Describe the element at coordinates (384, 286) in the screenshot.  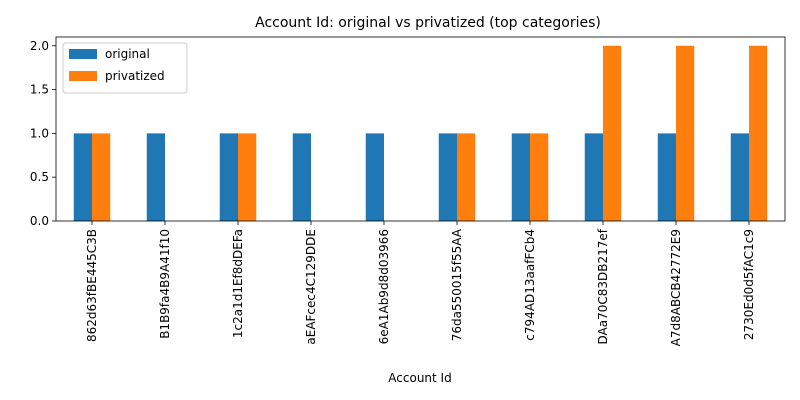
I see `x-tick-label-4: 6eA1Ab9d8d03966` at that location.